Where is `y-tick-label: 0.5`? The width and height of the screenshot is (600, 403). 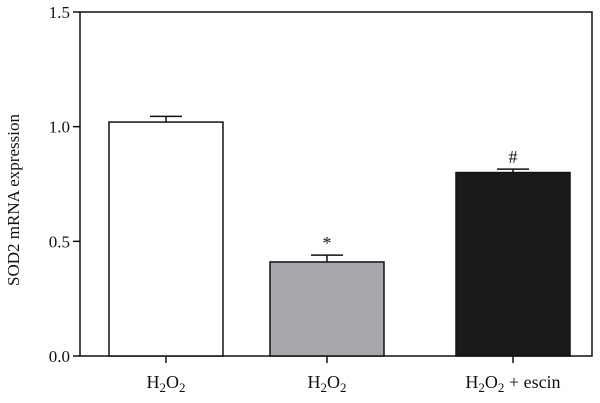 y-tick-label: 0.5 is located at coordinates (59, 241).